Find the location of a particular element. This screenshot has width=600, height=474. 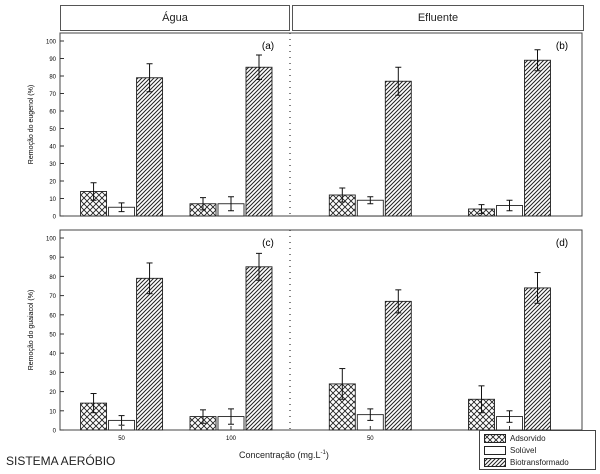

panel-label: (c) is located at coordinates (268, 243).